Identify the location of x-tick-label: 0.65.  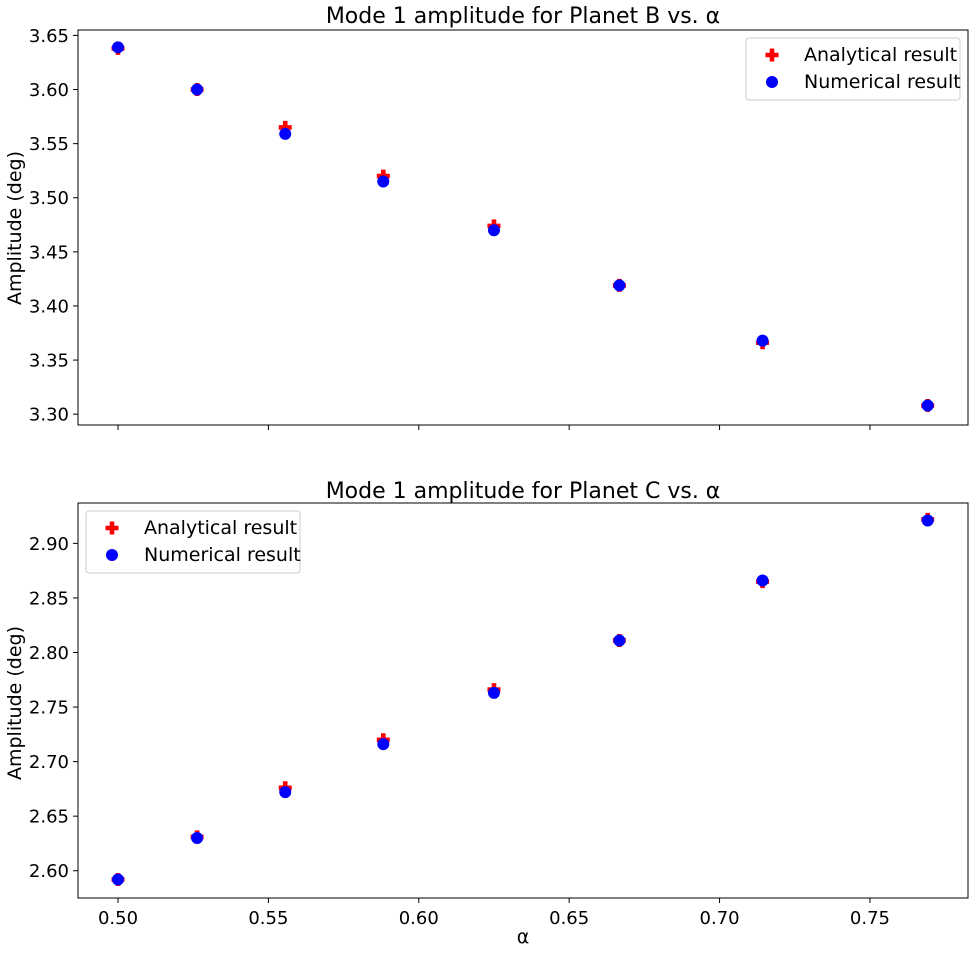
(569, 918).